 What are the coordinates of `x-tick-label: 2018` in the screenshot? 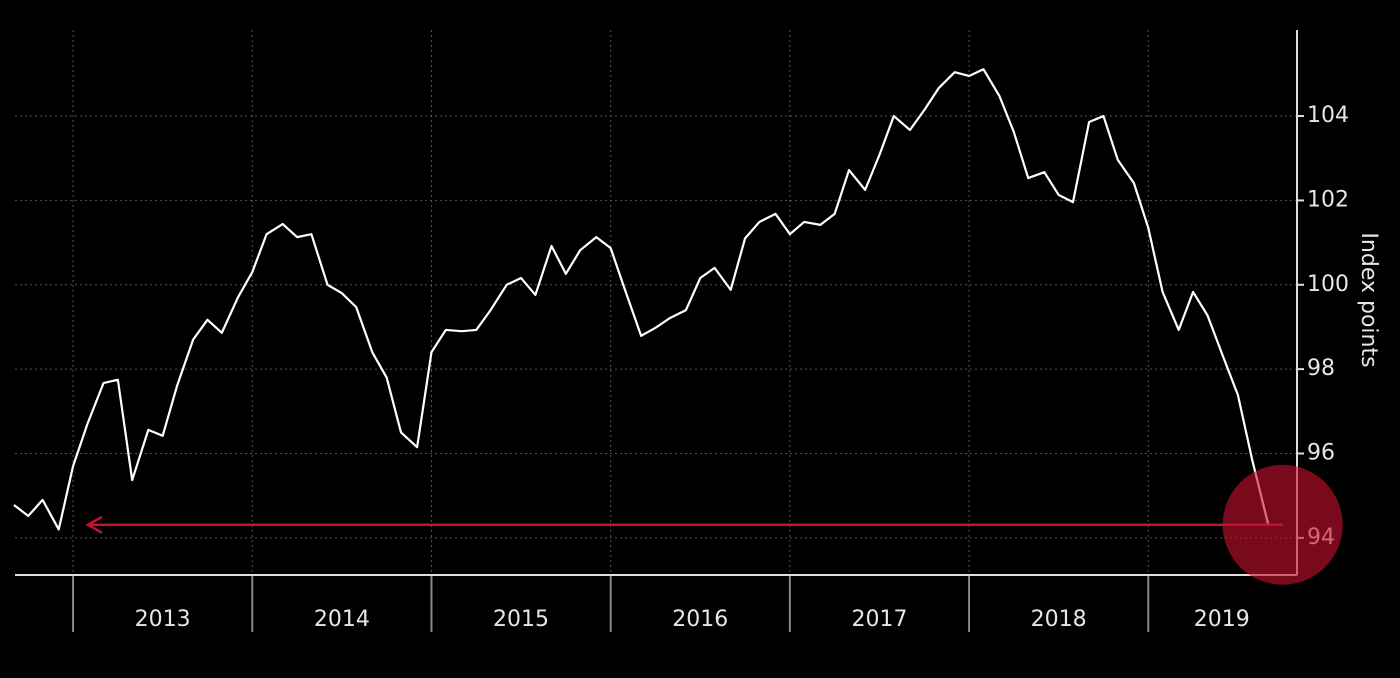 It's located at (1059, 619).